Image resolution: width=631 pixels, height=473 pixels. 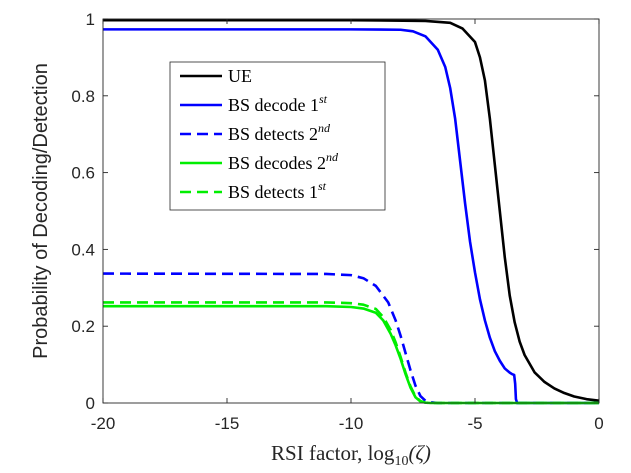 I want to click on legend-label-4: BS decodes 2nd, so click(x=283, y=161).